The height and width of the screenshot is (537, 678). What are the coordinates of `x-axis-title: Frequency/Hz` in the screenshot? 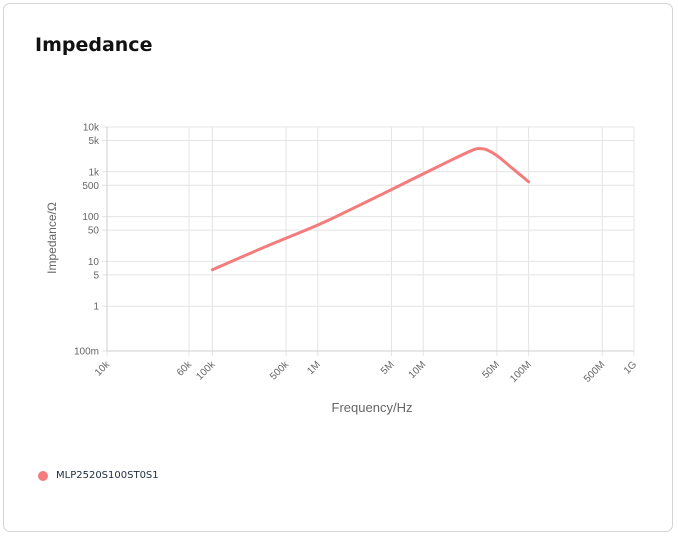 It's located at (372, 407).